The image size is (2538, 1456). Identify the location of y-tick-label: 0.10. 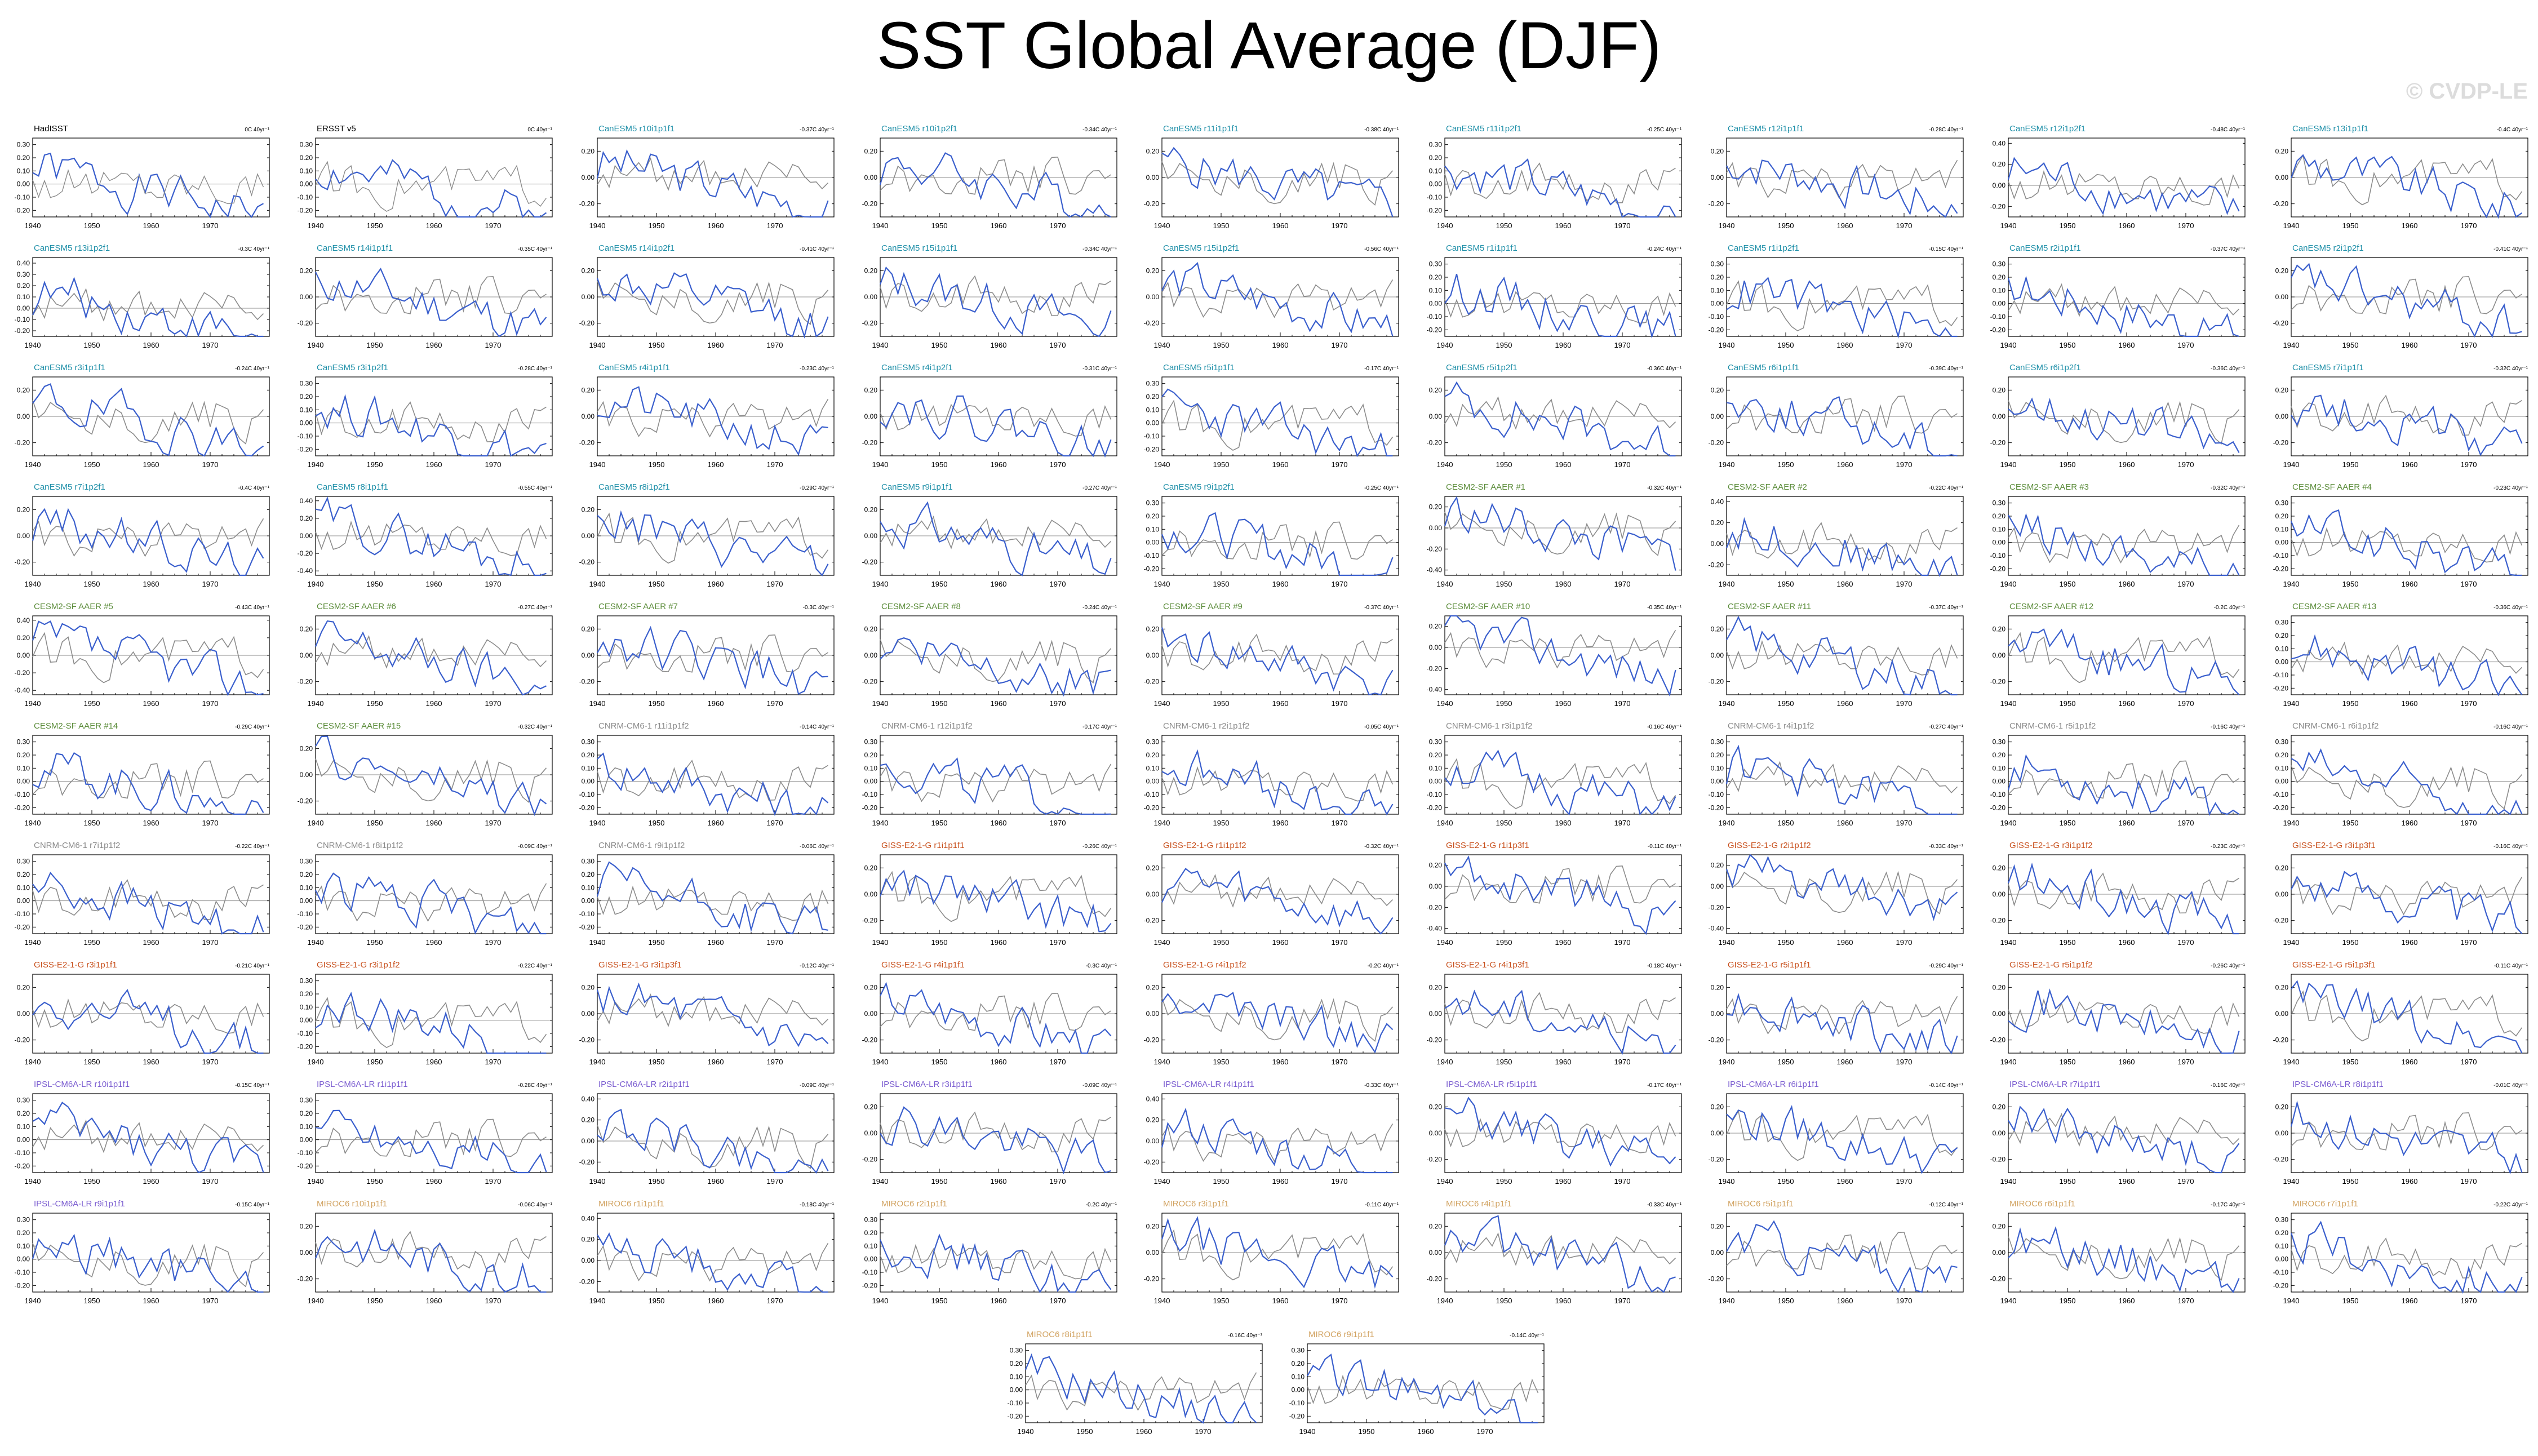
(2282, 648).